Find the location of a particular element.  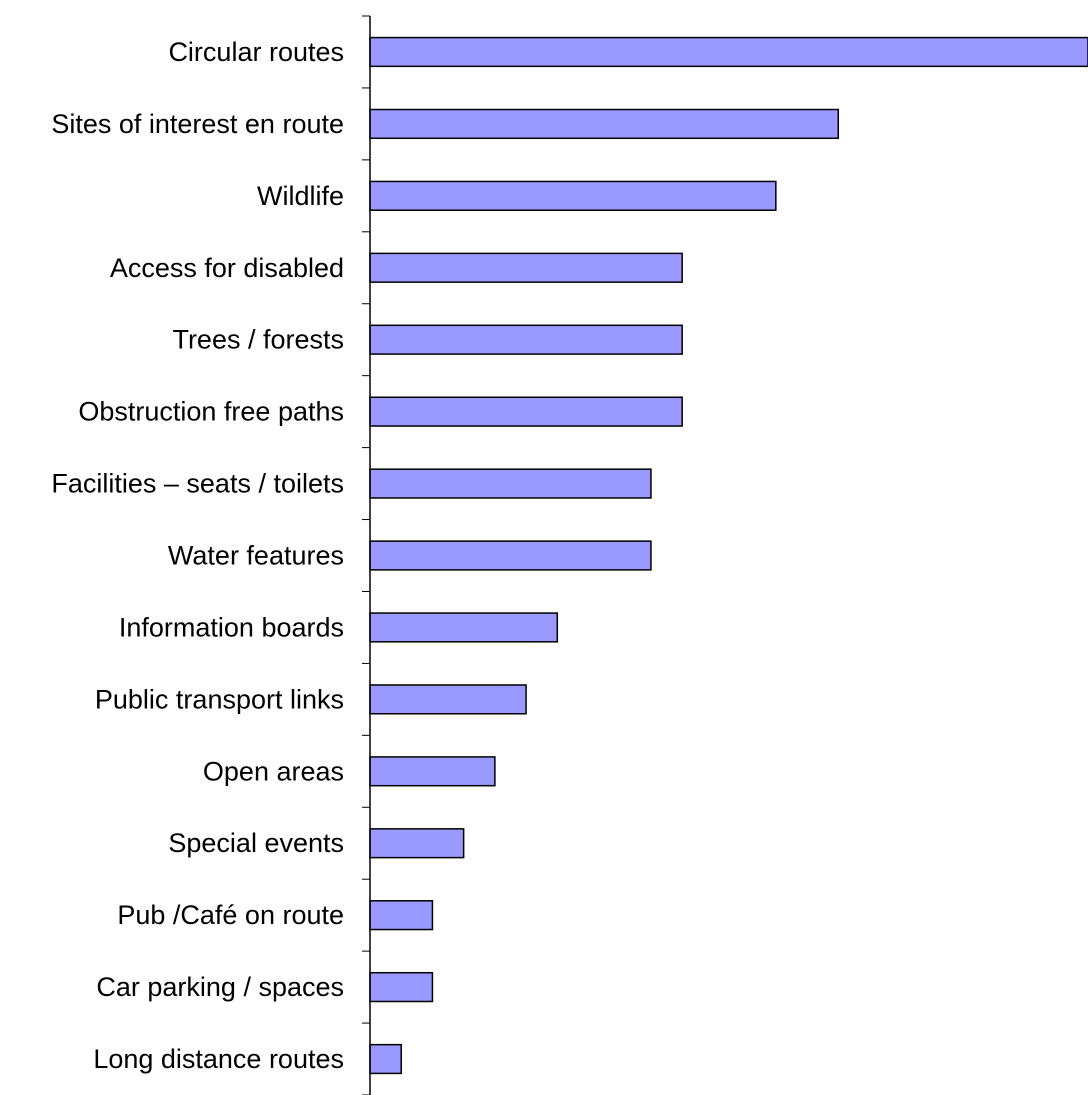

category-label: Public transport links is located at coordinates (219, 699).